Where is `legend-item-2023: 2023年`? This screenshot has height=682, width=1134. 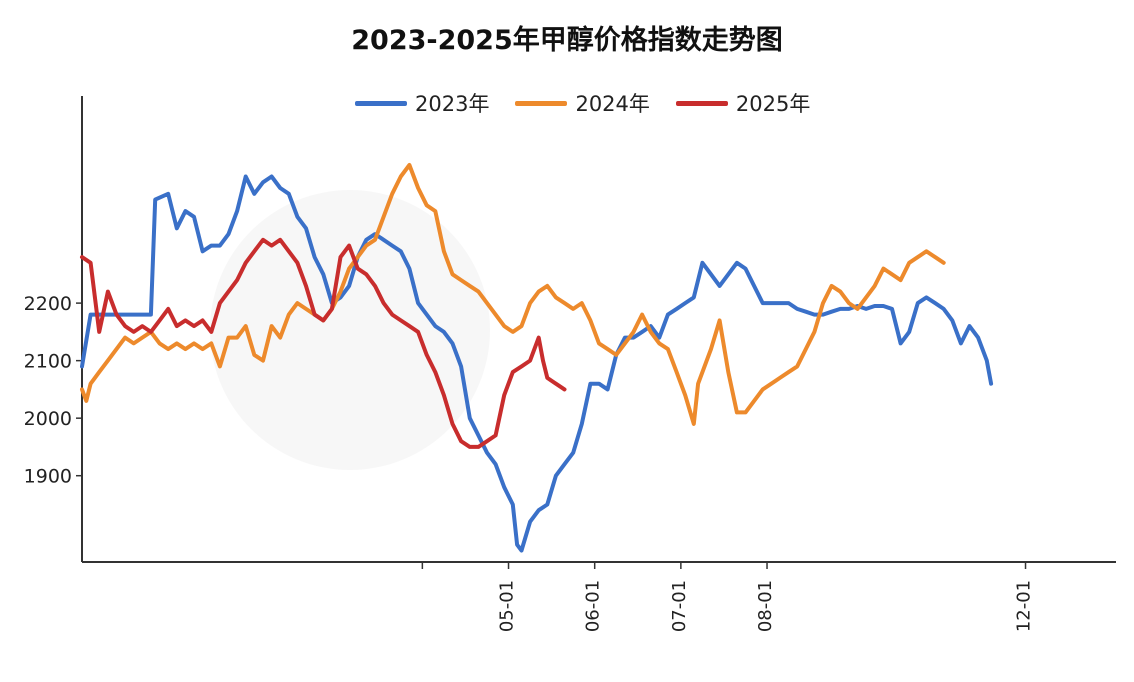 legend-item-2023: 2023年 is located at coordinates (422, 103).